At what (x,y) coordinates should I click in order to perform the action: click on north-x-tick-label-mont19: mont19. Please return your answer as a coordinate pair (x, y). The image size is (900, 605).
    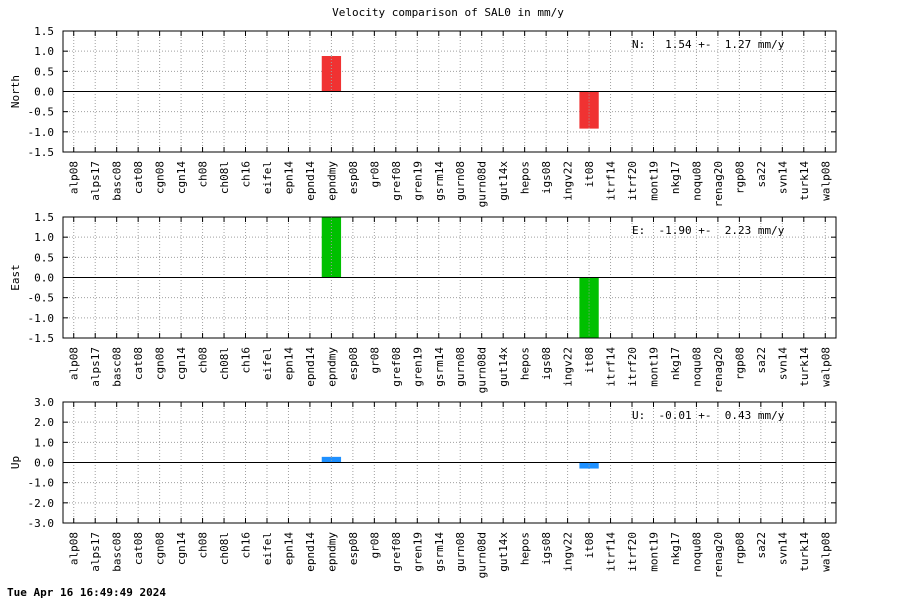
    Looking at the image, I should click on (653, 181).